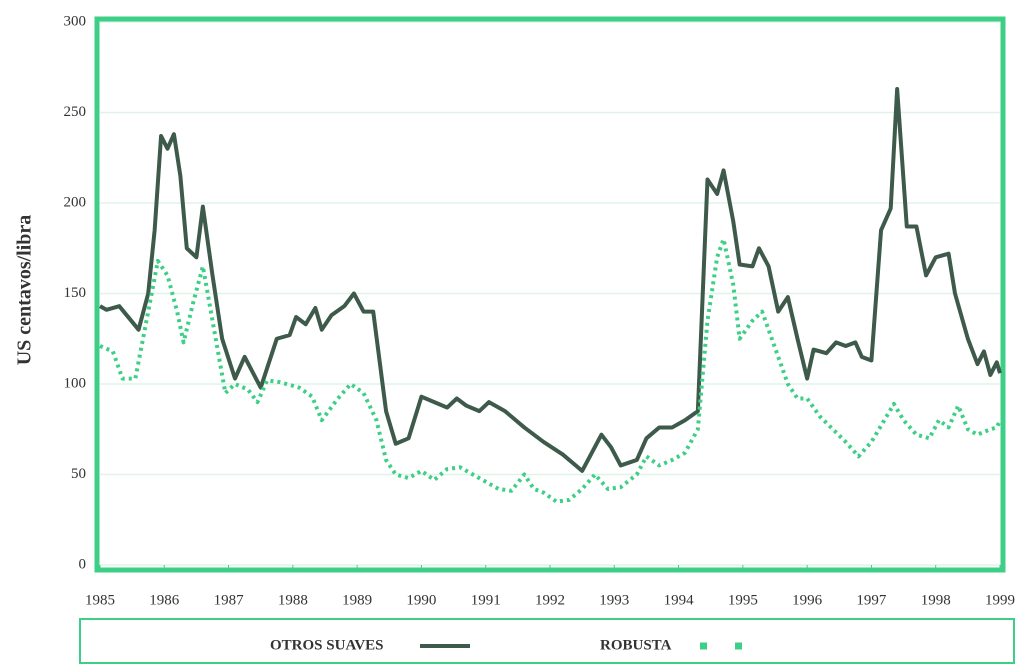 This screenshot has height=669, width=1023. Describe the element at coordinates (83, 564) in the screenshot. I see `y-tick-label: 0` at that location.